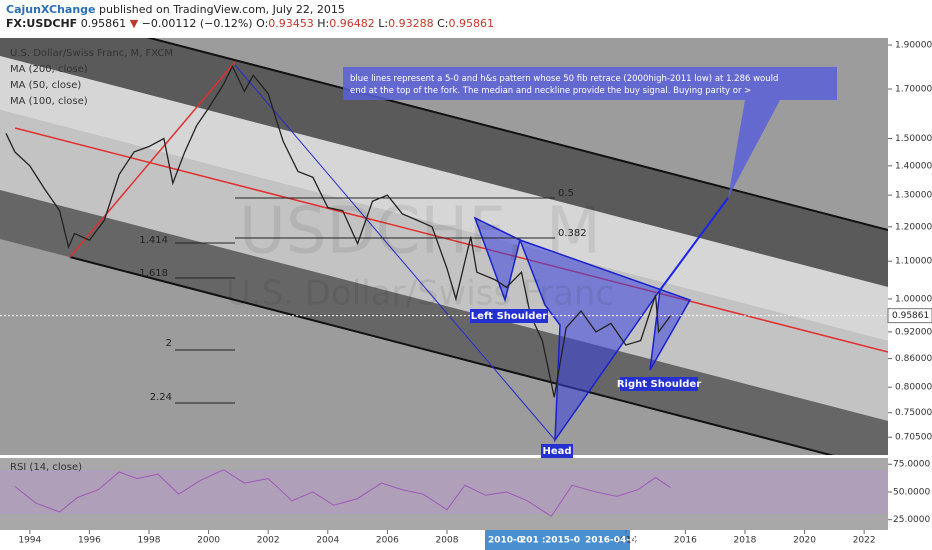  Describe the element at coordinates (913, 227) in the screenshot. I see `y-tick-label: 1.20000` at that location.